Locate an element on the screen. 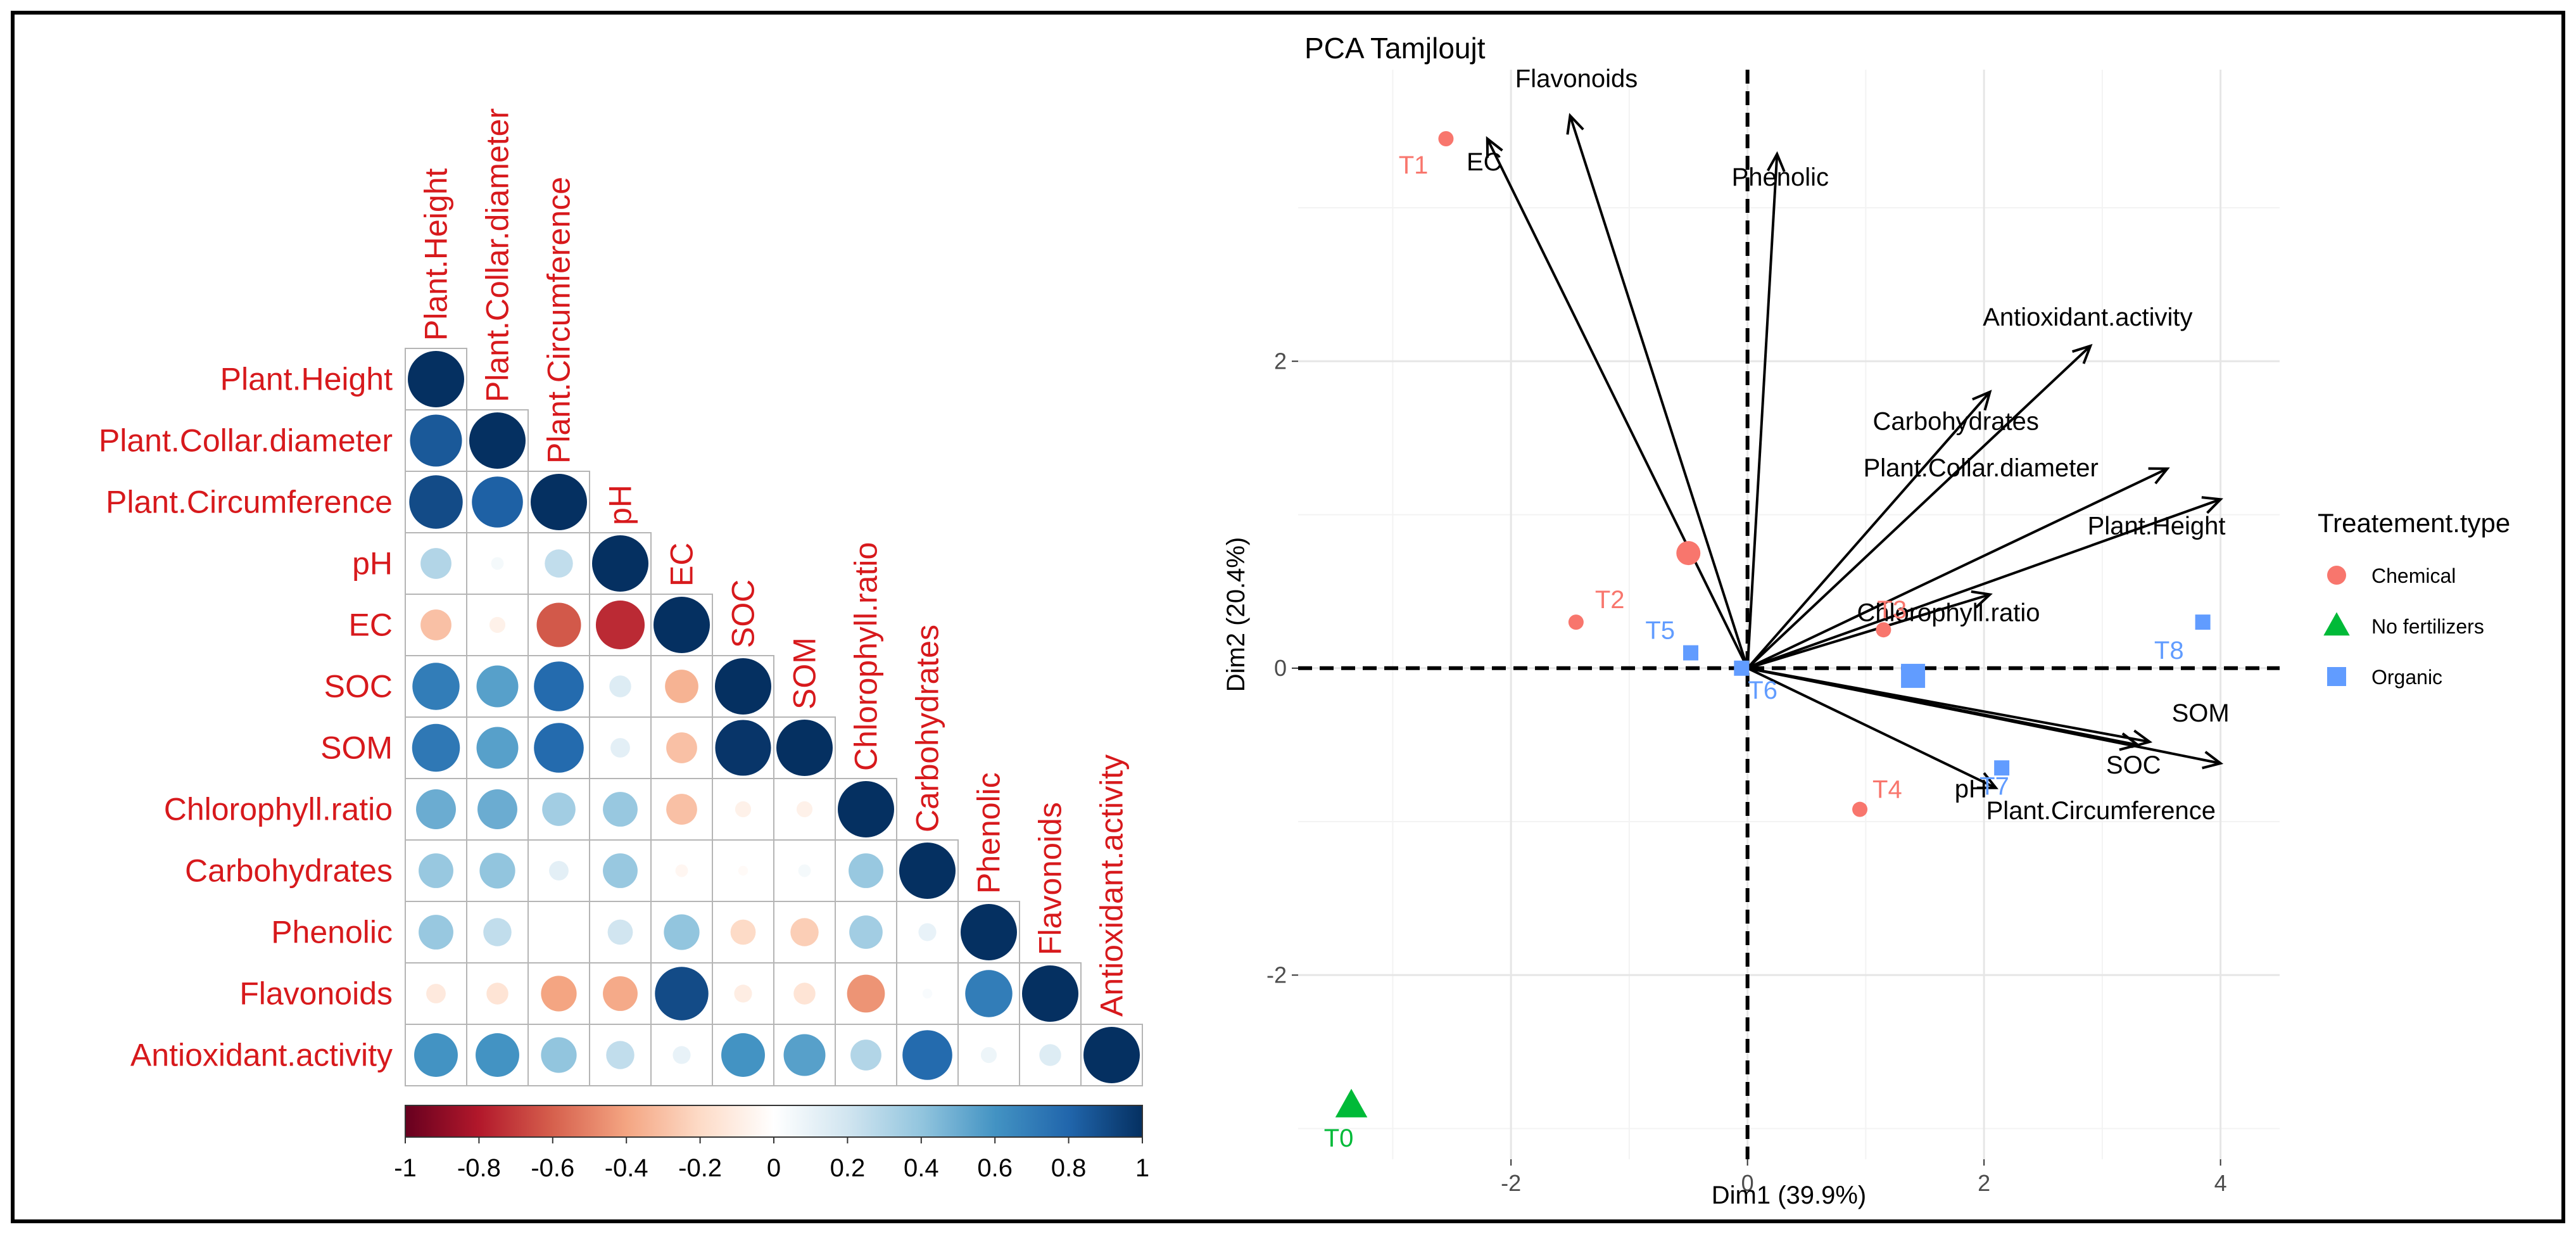 The image size is (2576, 1234). corr-circle-plant-height-plant-height is located at coordinates (436, 379).